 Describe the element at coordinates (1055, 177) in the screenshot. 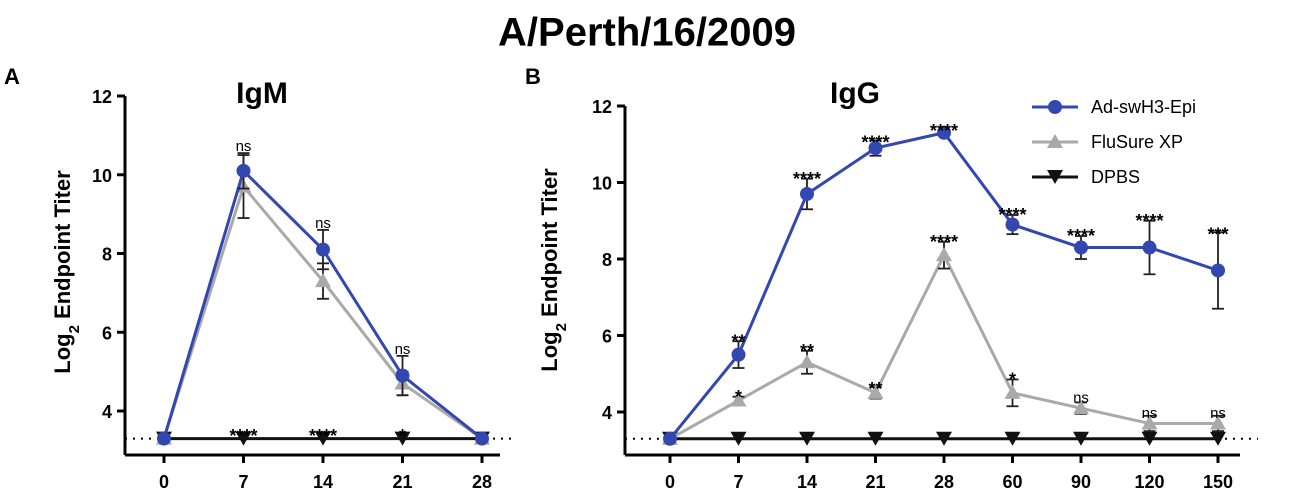

I see `legend-marker-triangle-down-icon` at that location.